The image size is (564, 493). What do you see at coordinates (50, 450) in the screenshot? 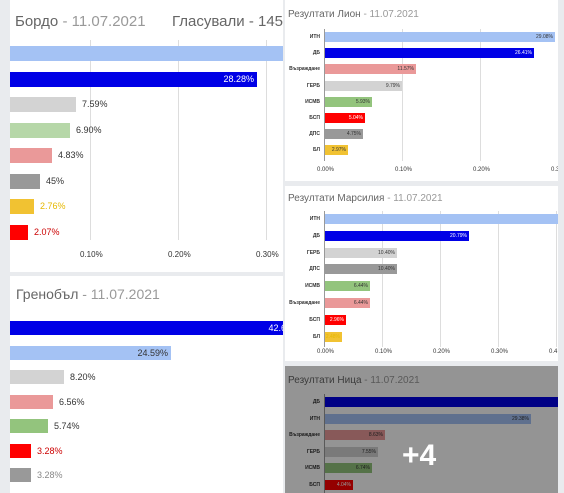
I see `grenoble-bar-value: 3.28%` at bounding box center [50, 450].